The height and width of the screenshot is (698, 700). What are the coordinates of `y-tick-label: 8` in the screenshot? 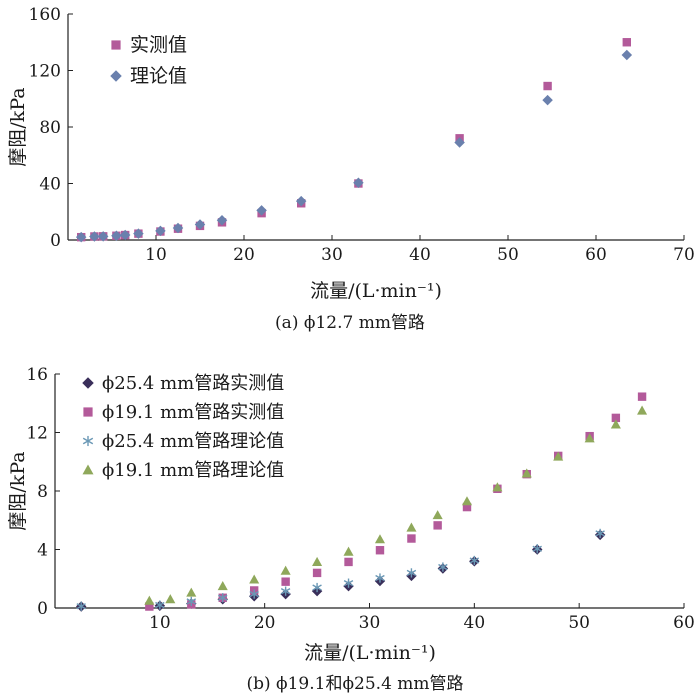 It's located at (42, 492).